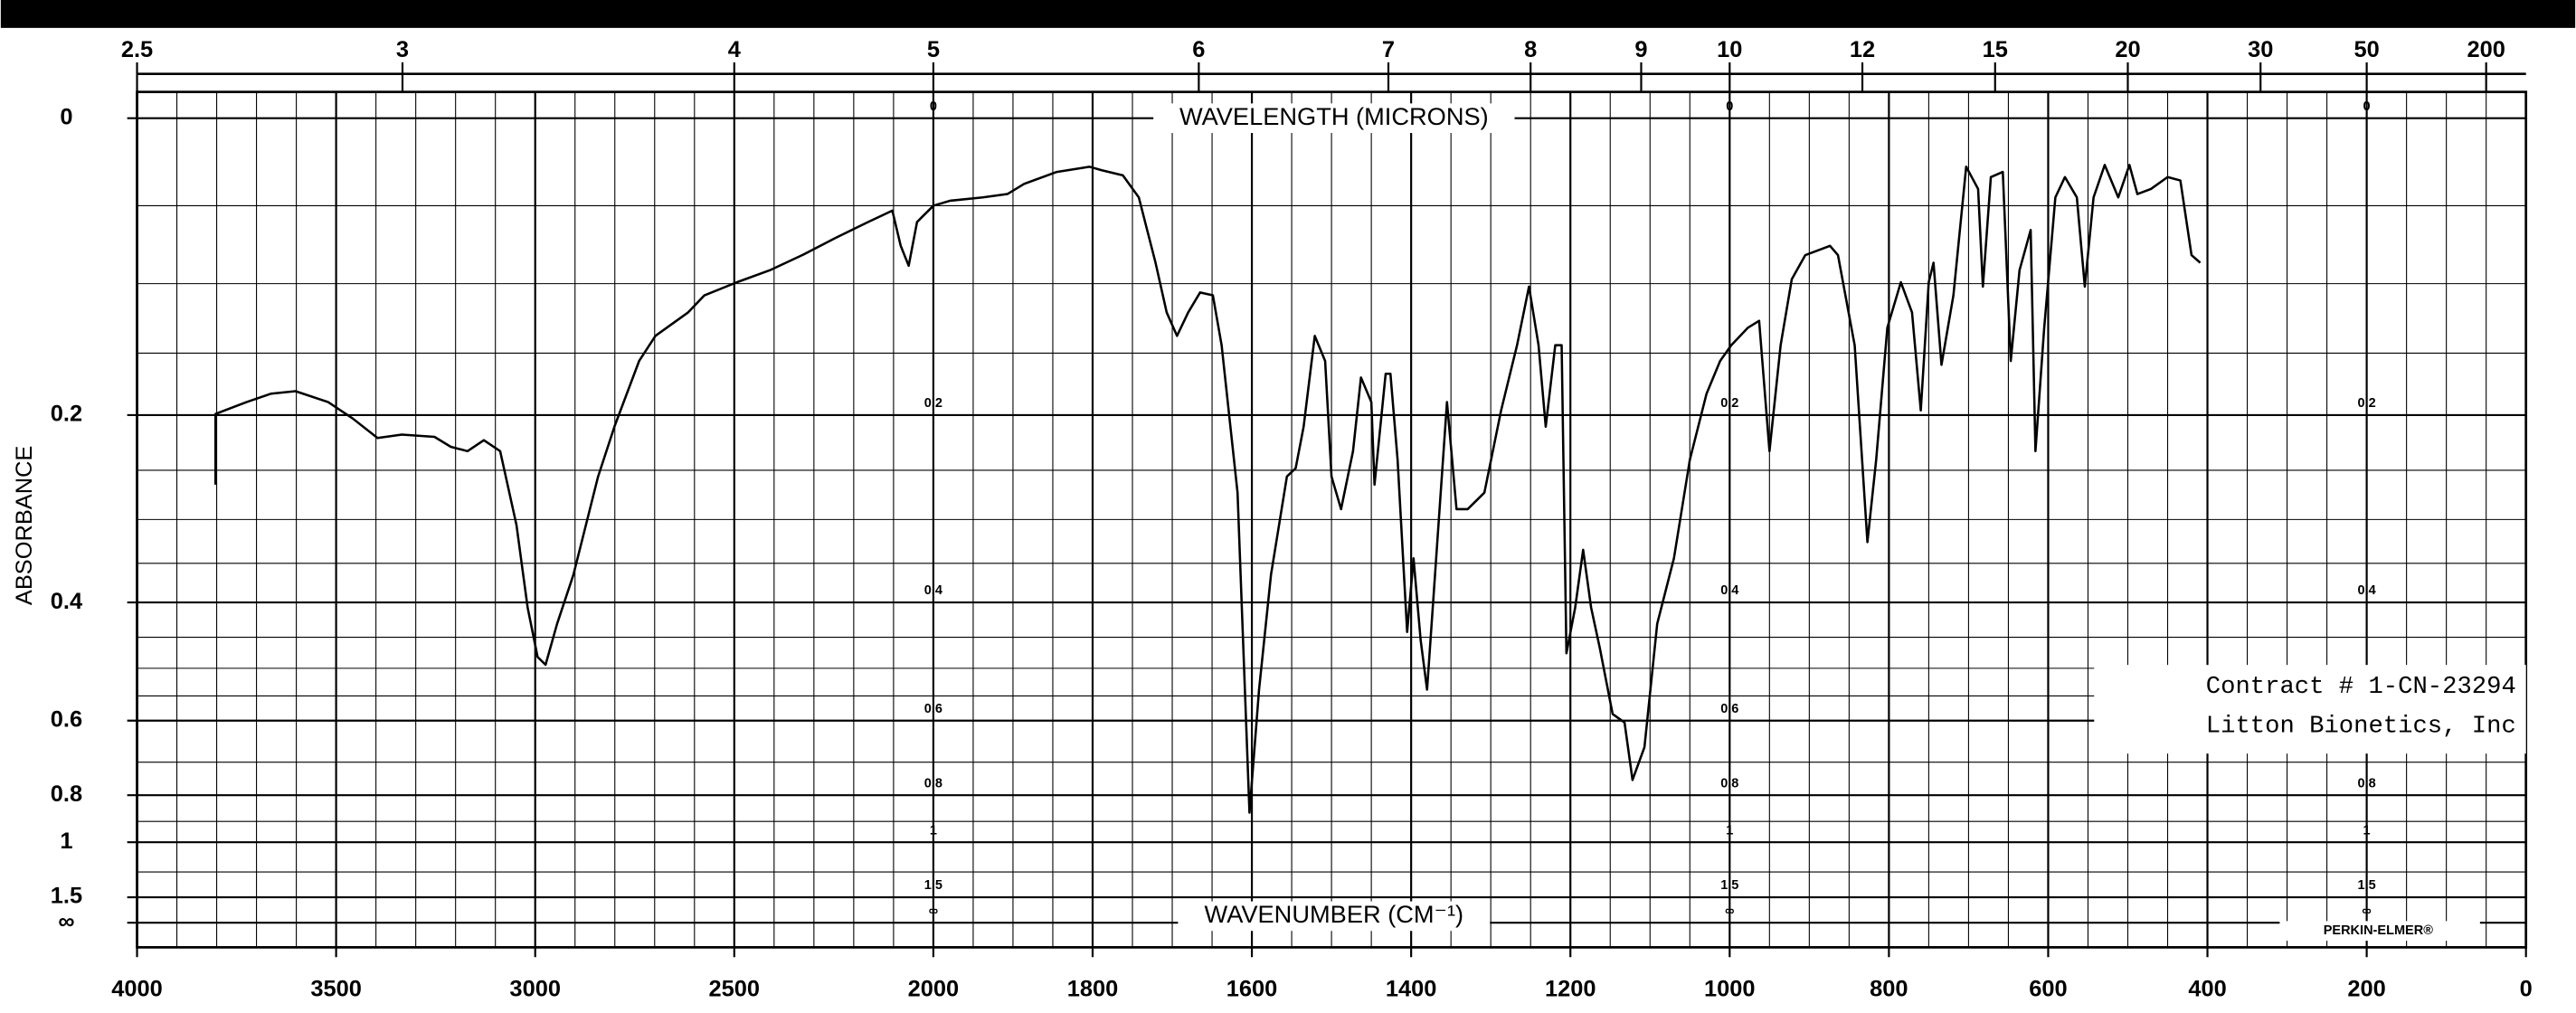 This screenshot has height=1013, width=2576. I want to click on brand-bg, so click(2379, 931).